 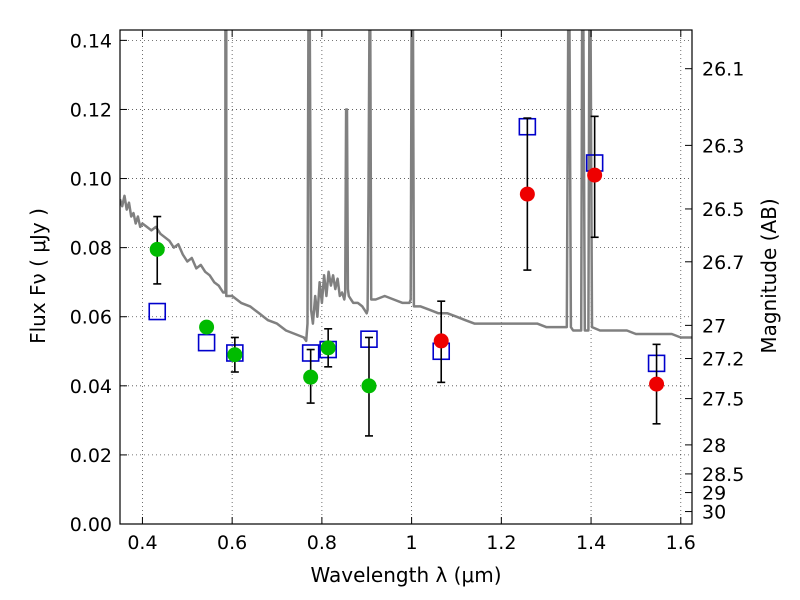 What do you see at coordinates (91, 249) in the screenshot?
I see `y-tick-label: 0.08` at bounding box center [91, 249].